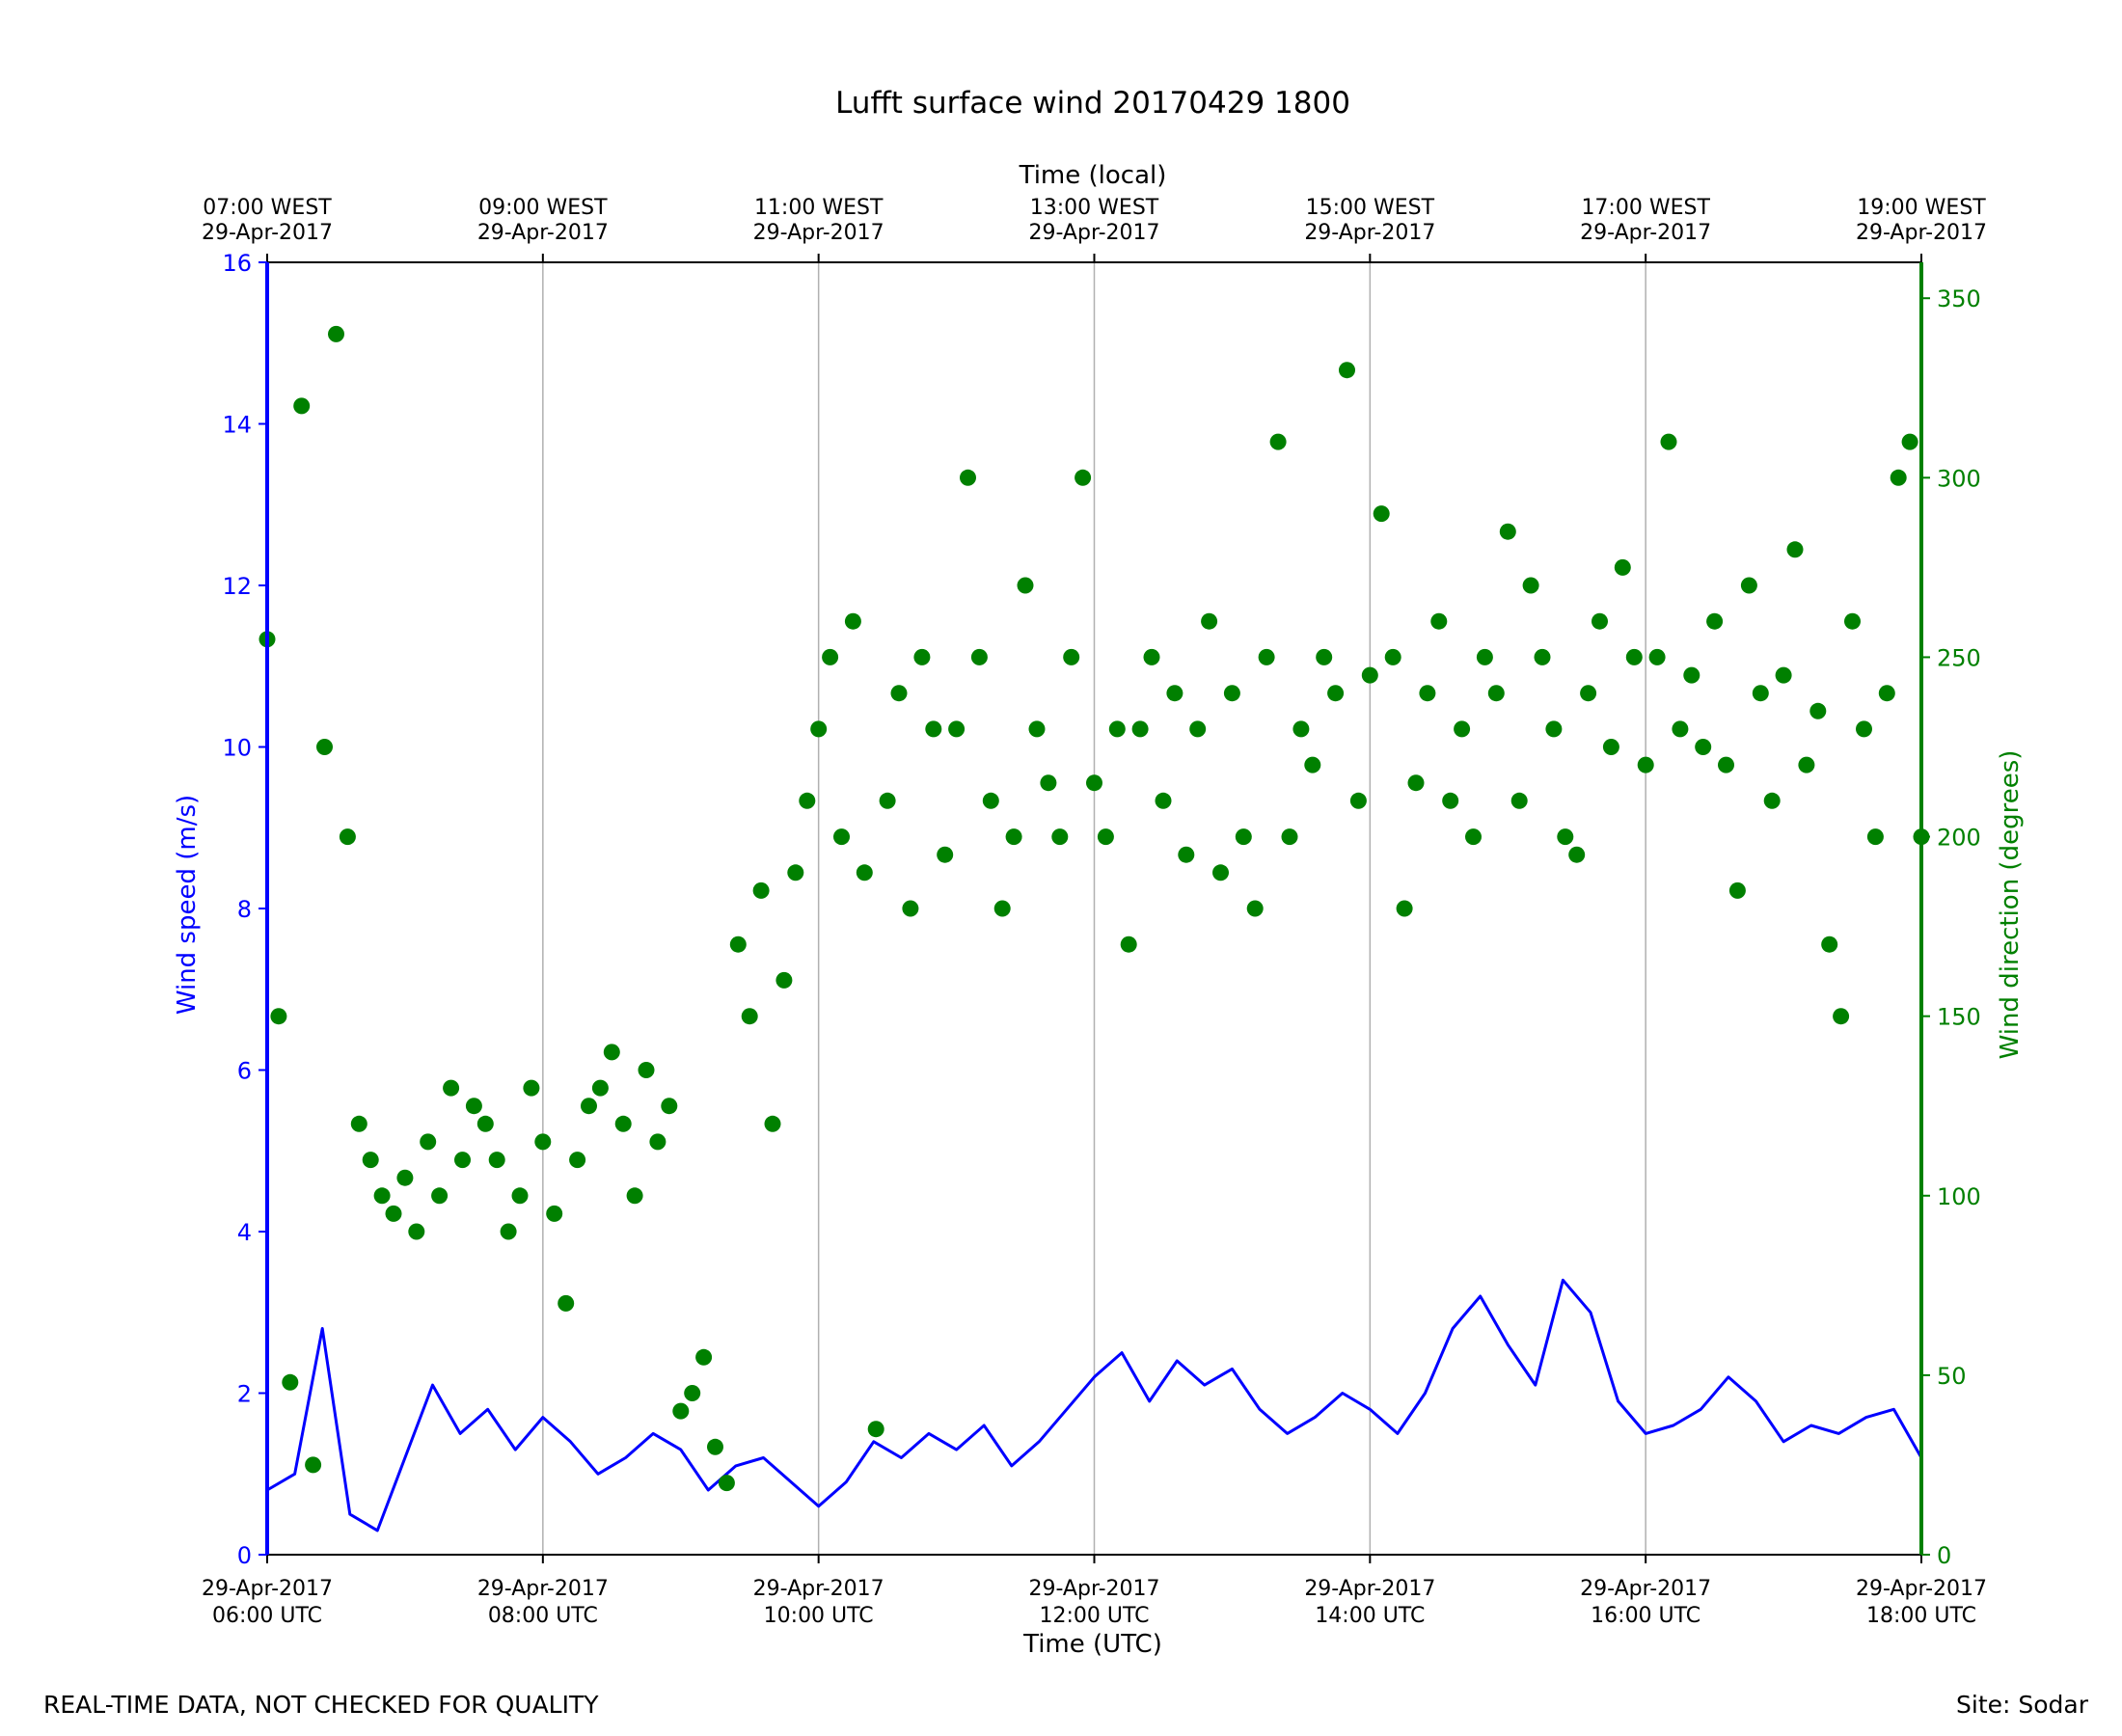 The height and width of the screenshot is (1736, 2122). What do you see at coordinates (188, 905) in the screenshot?
I see `left-axis-label: Wind speed (m/s)` at bounding box center [188, 905].